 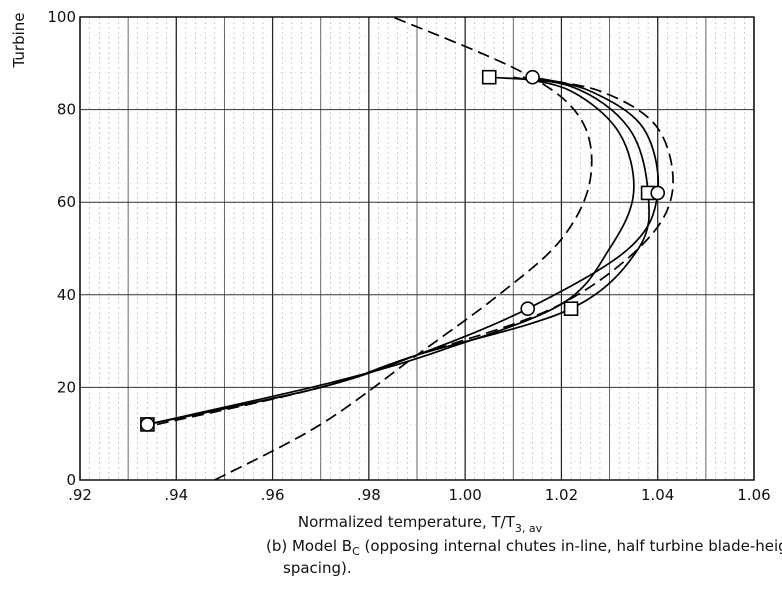 What do you see at coordinates (66, 202) in the screenshot?
I see `y-tick-label: 60` at bounding box center [66, 202].